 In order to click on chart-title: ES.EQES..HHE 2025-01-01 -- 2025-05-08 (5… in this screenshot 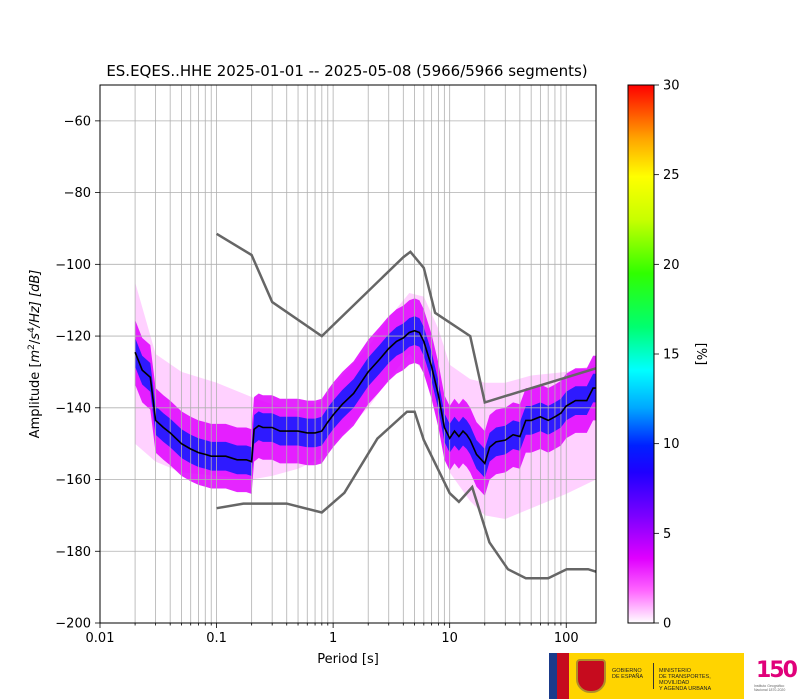, I will do `click(346, 71)`.